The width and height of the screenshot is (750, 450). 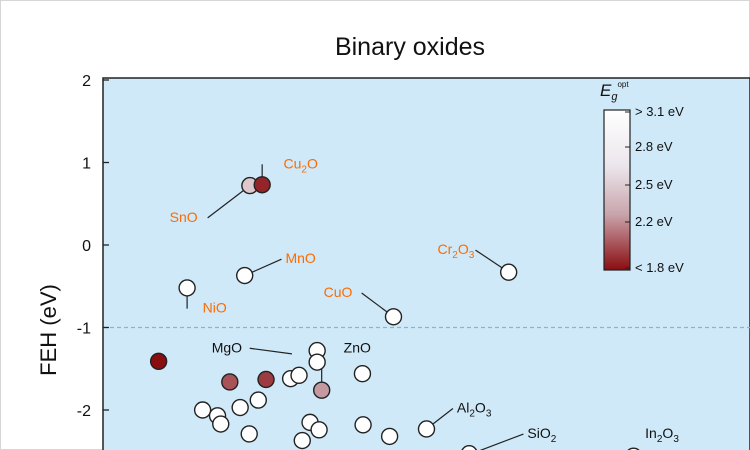 What do you see at coordinates (301, 165) in the screenshot?
I see `point-label: Cu2O` at bounding box center [301, 165].